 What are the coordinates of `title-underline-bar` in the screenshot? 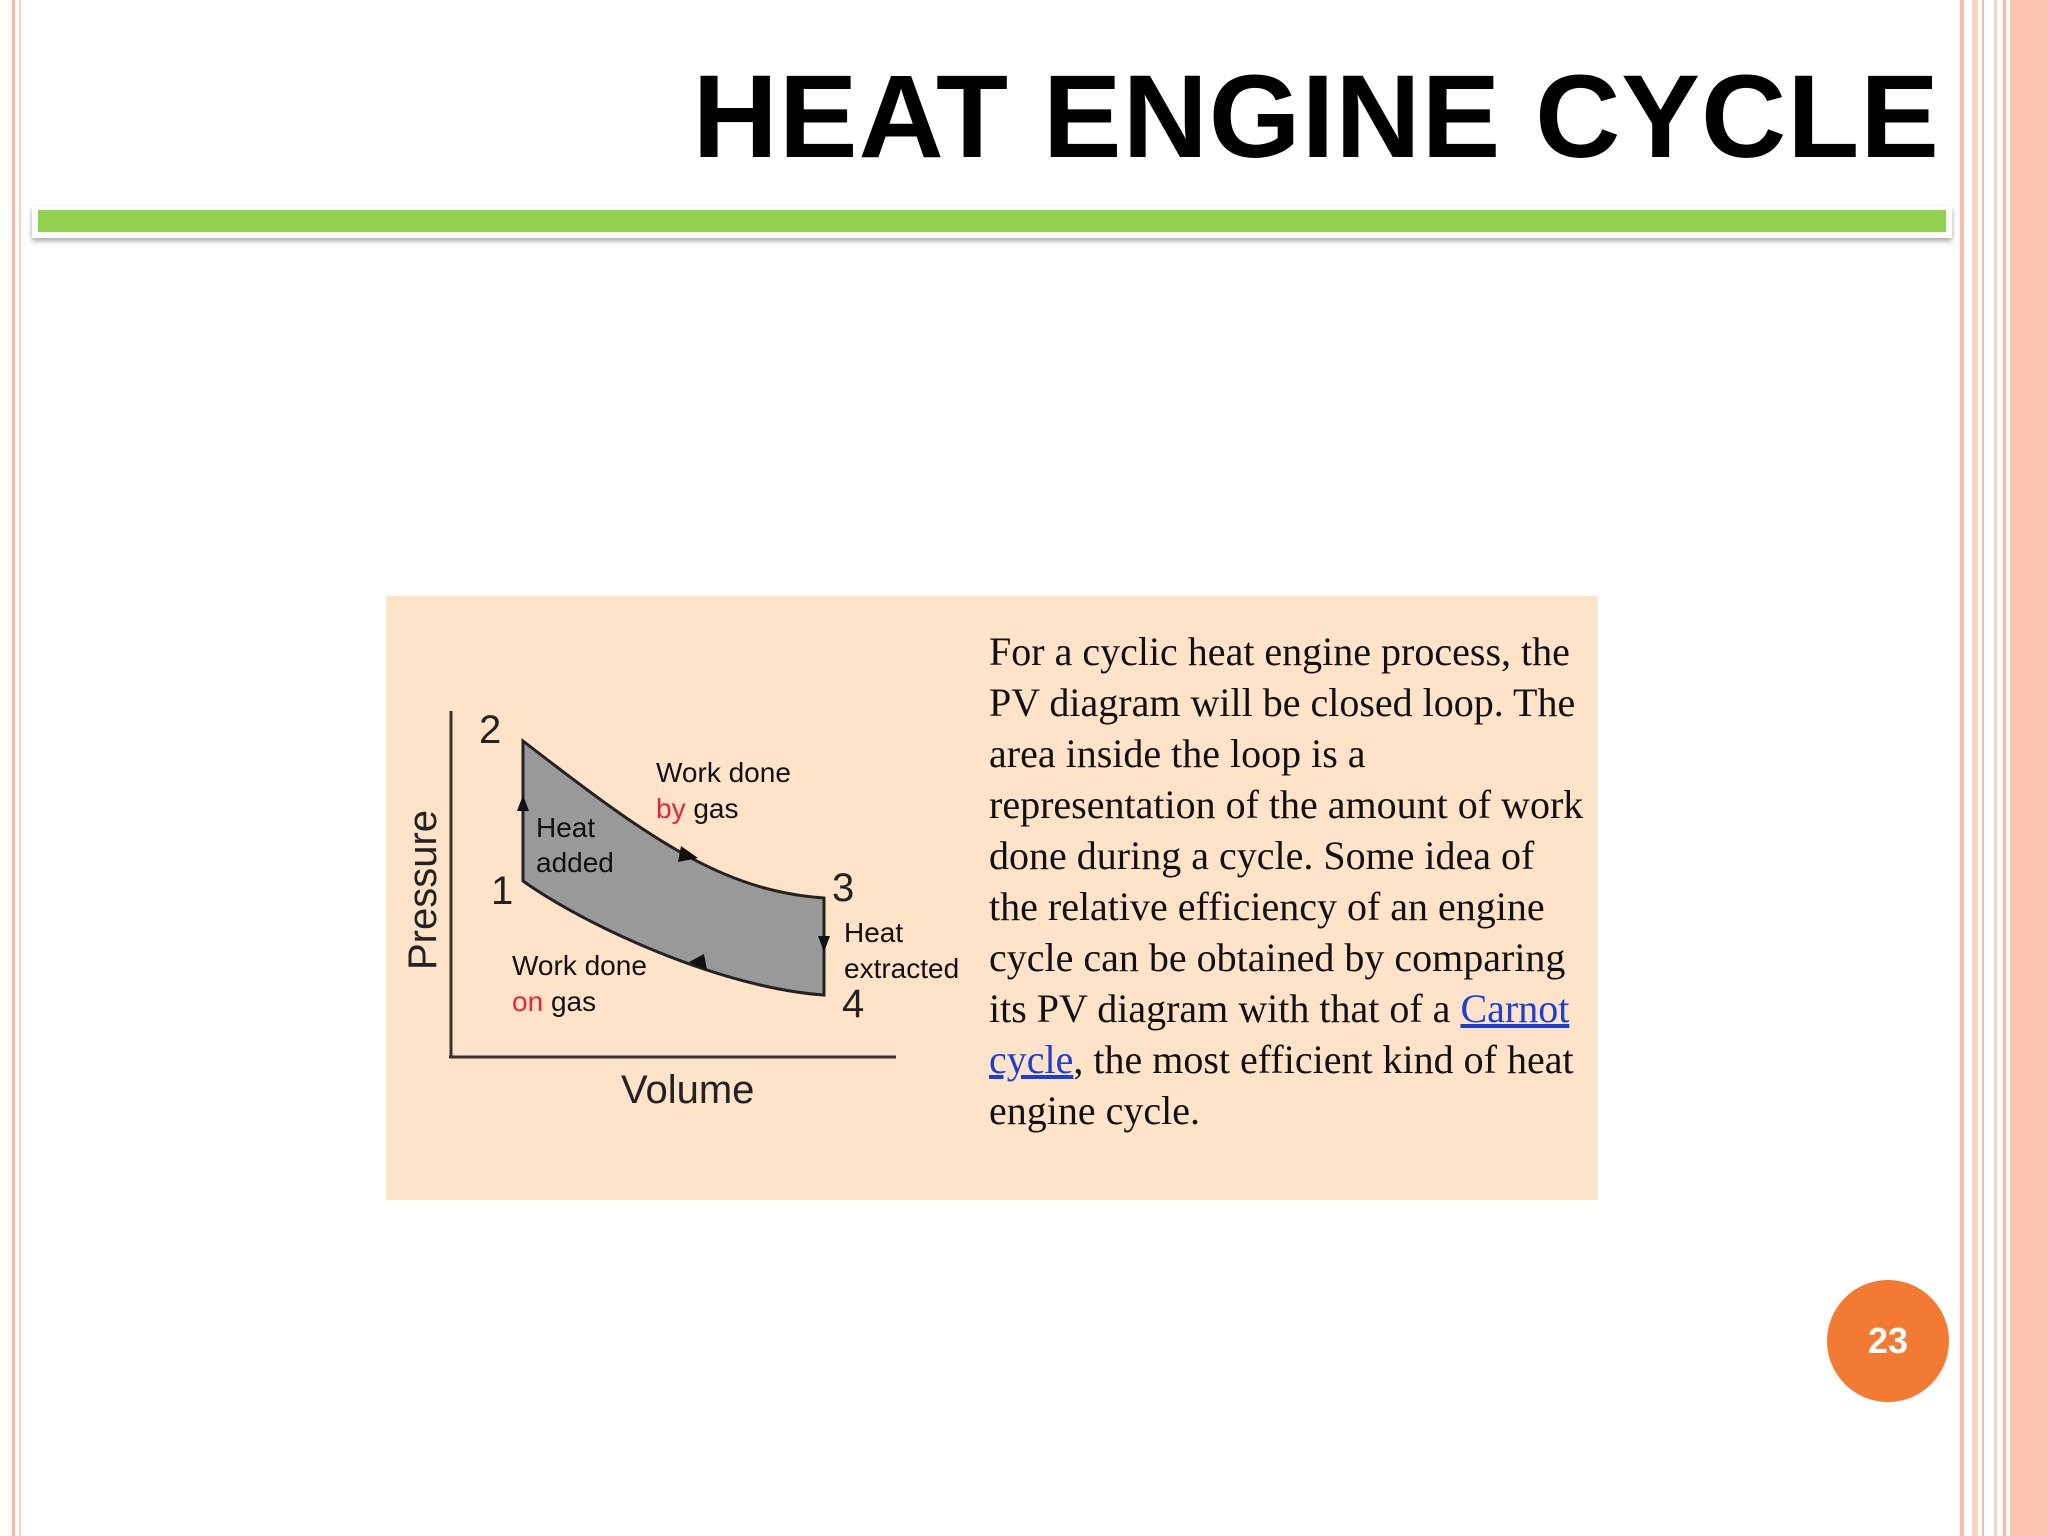 It's located at (992, 222).